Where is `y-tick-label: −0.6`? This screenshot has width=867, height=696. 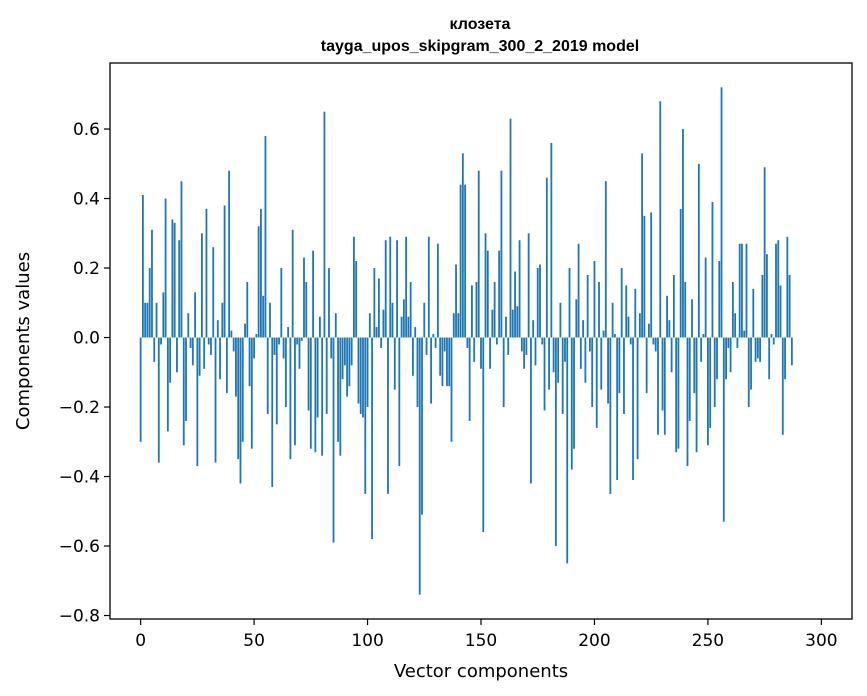 y-tick-label: −0.6 is located at coordinates (79, 547).